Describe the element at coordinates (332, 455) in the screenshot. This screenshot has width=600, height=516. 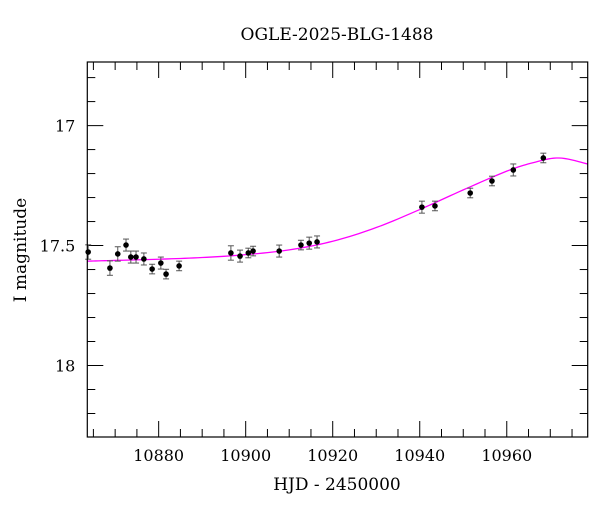
I see `x-tick-label: 10920` at that location.